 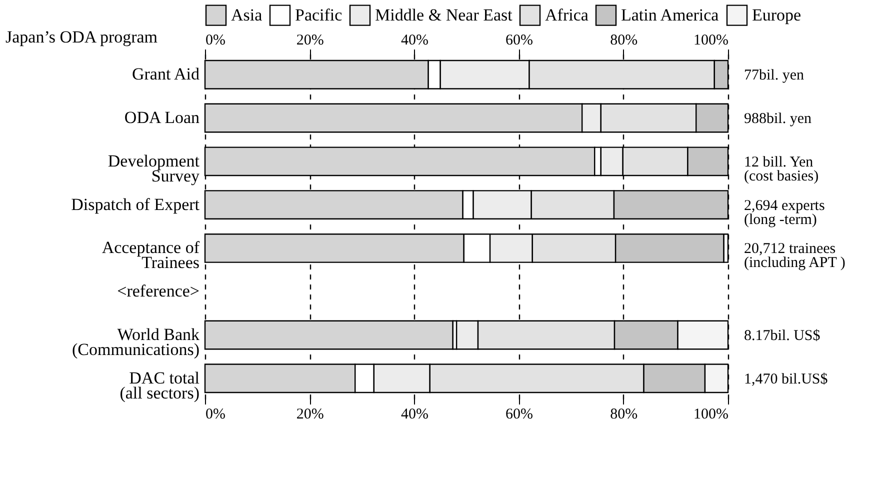 I want to click on x2-tick-label: 20%, so click(x=310, y=40).